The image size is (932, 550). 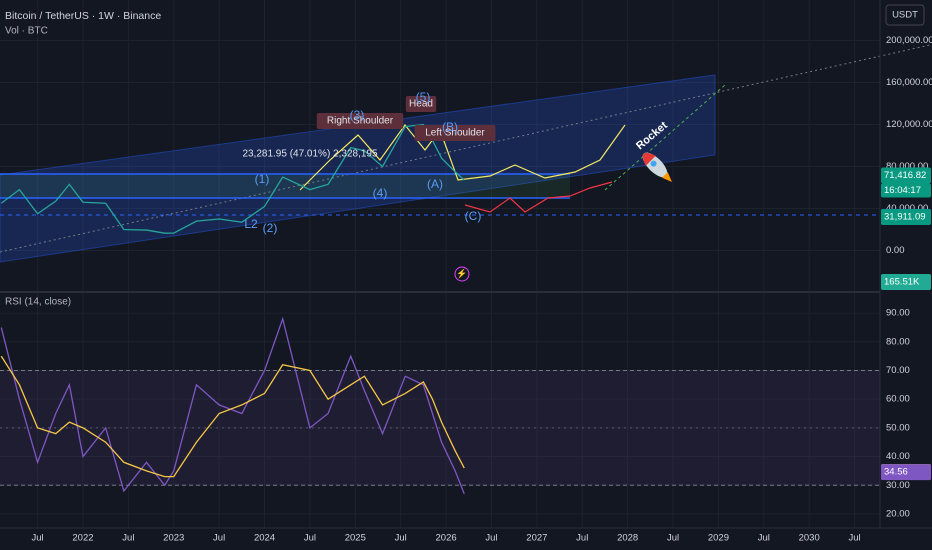 I want to click on y-tick-label: 120,000.00, so click(x=909, y=124).